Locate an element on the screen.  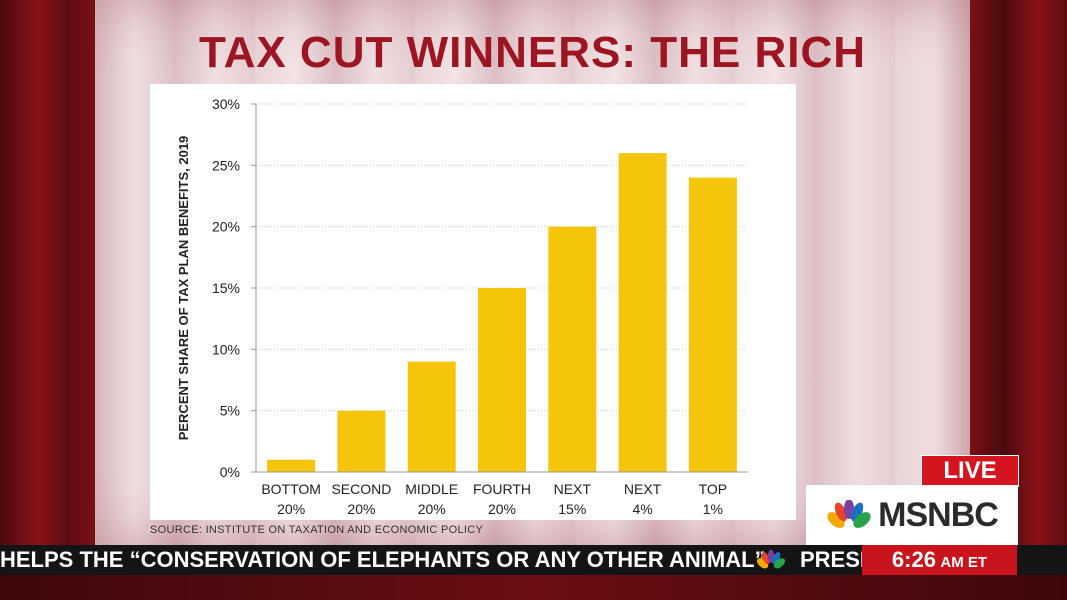
y-tick-label: 30% is located at coordinates (226, 104).